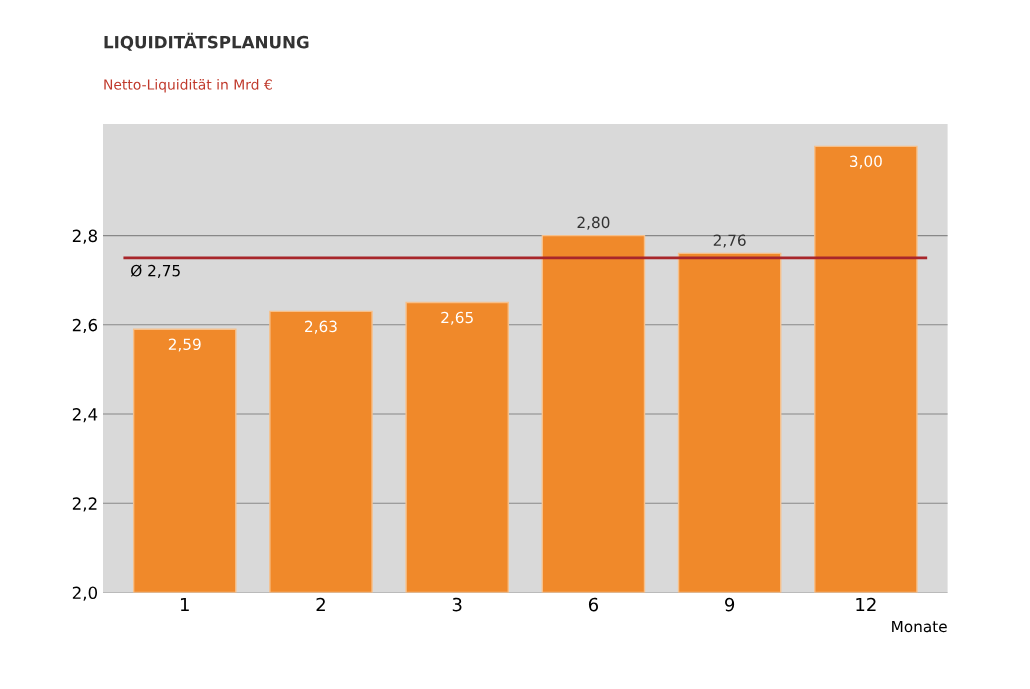 This screenshot has height=689, width=1030. I want to click on data-label: 2,59, so click(184, 345).